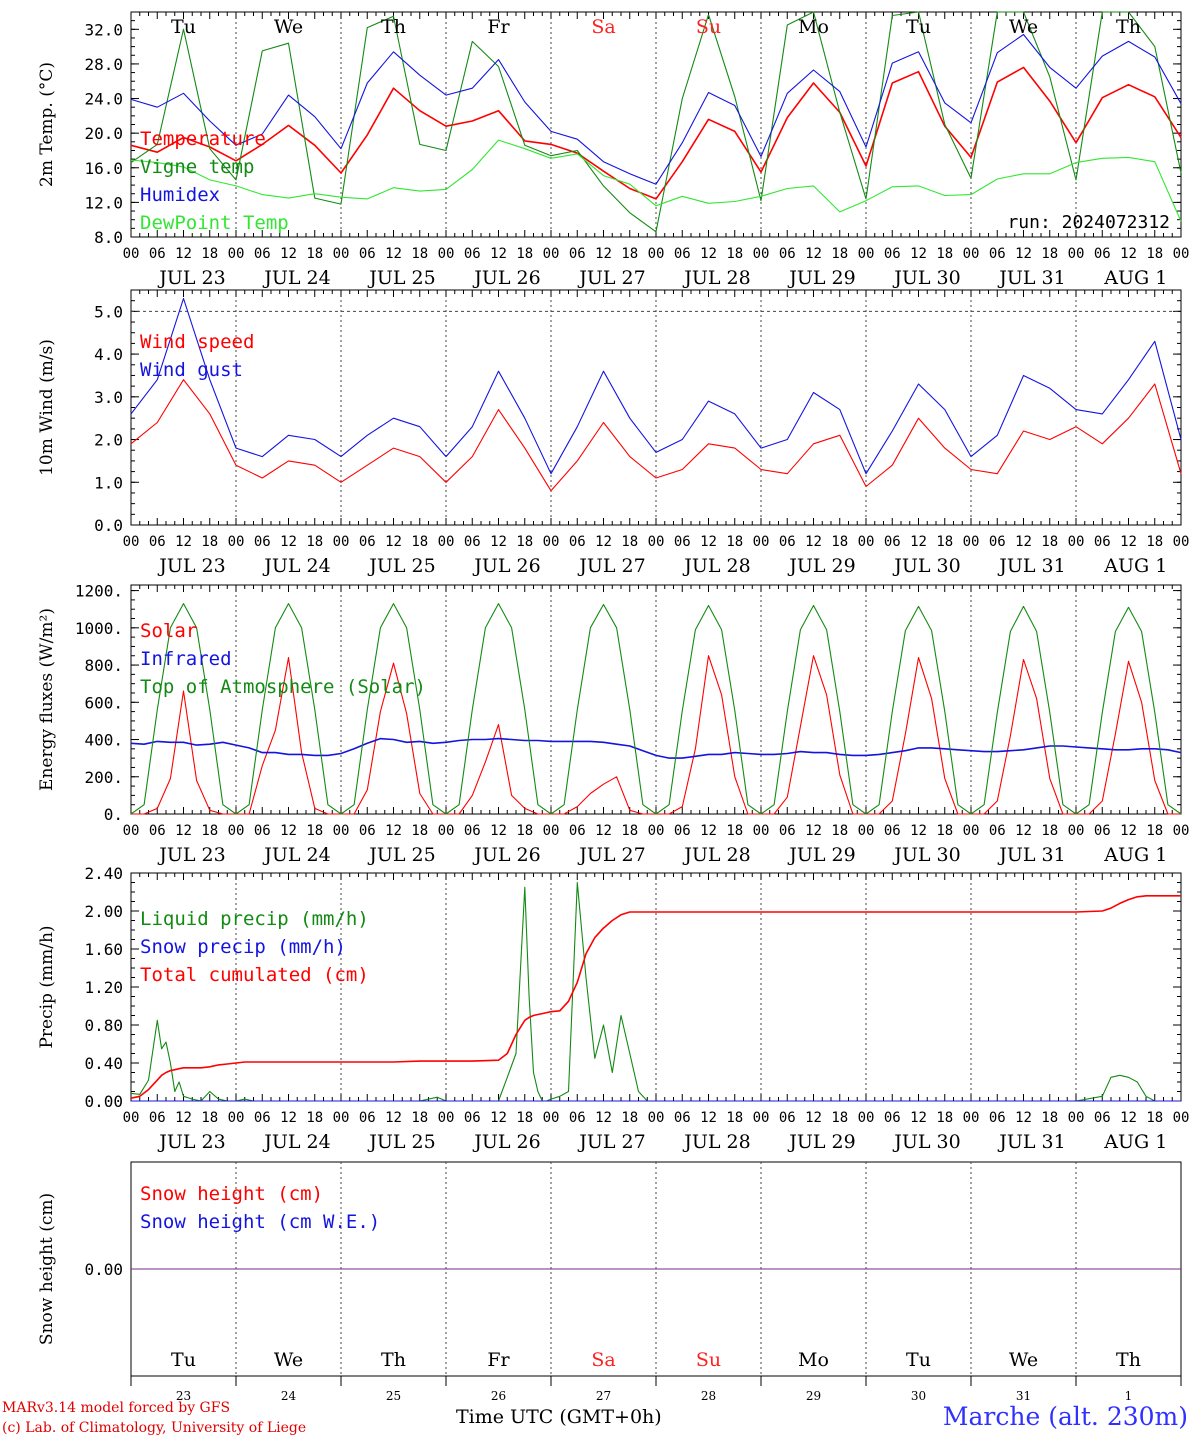 The width and height of the screenshot is (1194, 1440). Describe the element at coordinates (103, 1101) in the screenshot. I see `y-tick-label: 0.00` at that location.